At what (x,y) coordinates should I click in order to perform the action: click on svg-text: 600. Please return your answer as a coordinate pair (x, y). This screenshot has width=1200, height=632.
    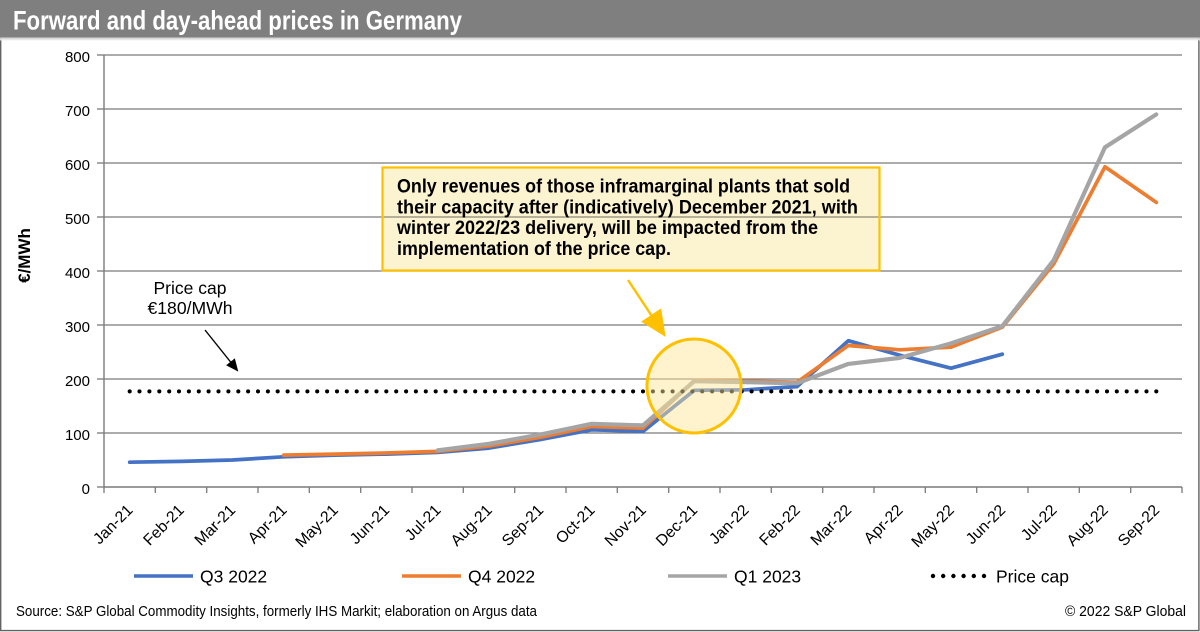
    Looking at the image, I should click on (77, 165).